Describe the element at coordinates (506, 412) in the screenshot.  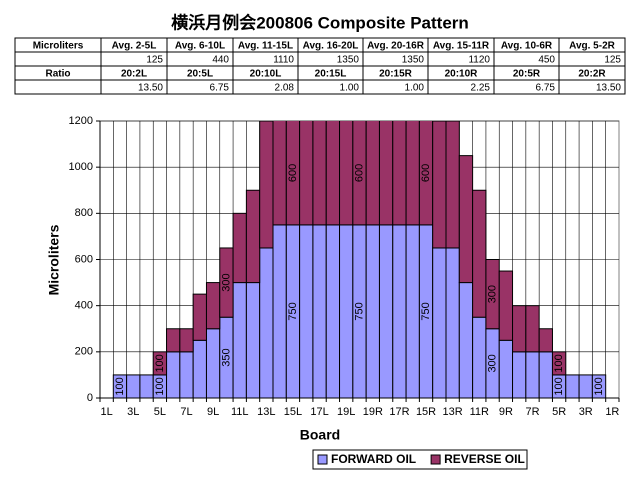
I see `x-tick-label: 9R` at that location.